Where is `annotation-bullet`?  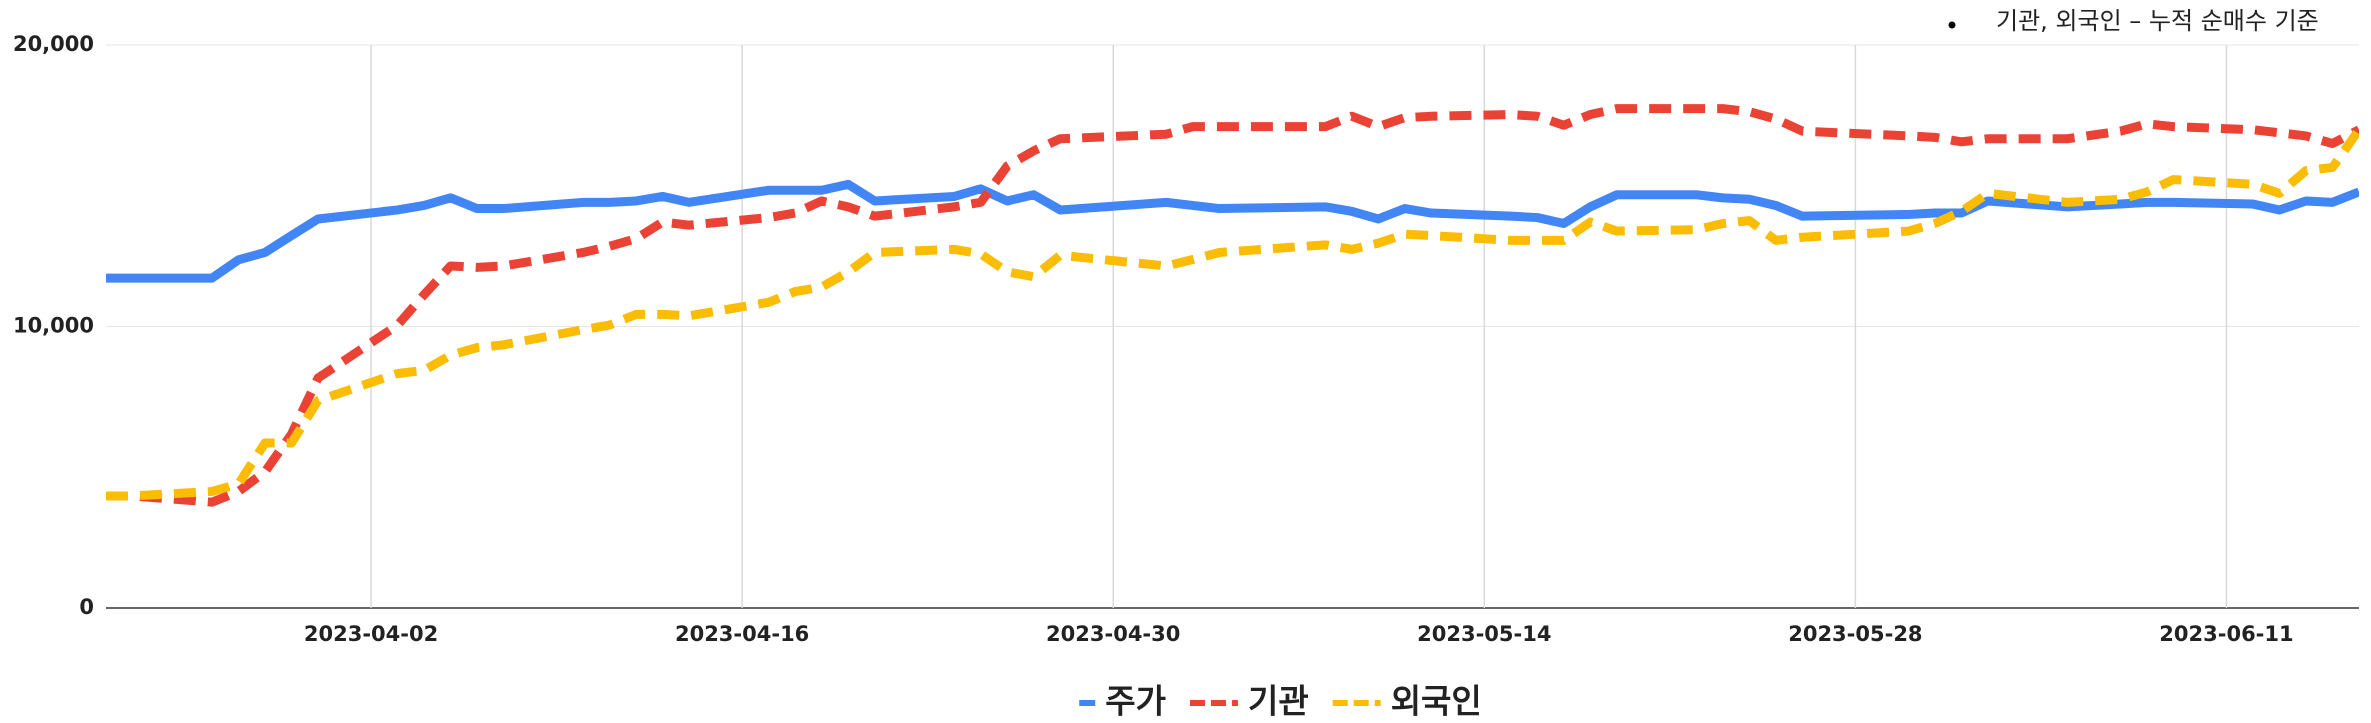
annotation-bullet is located at coordinates (1952, 25).